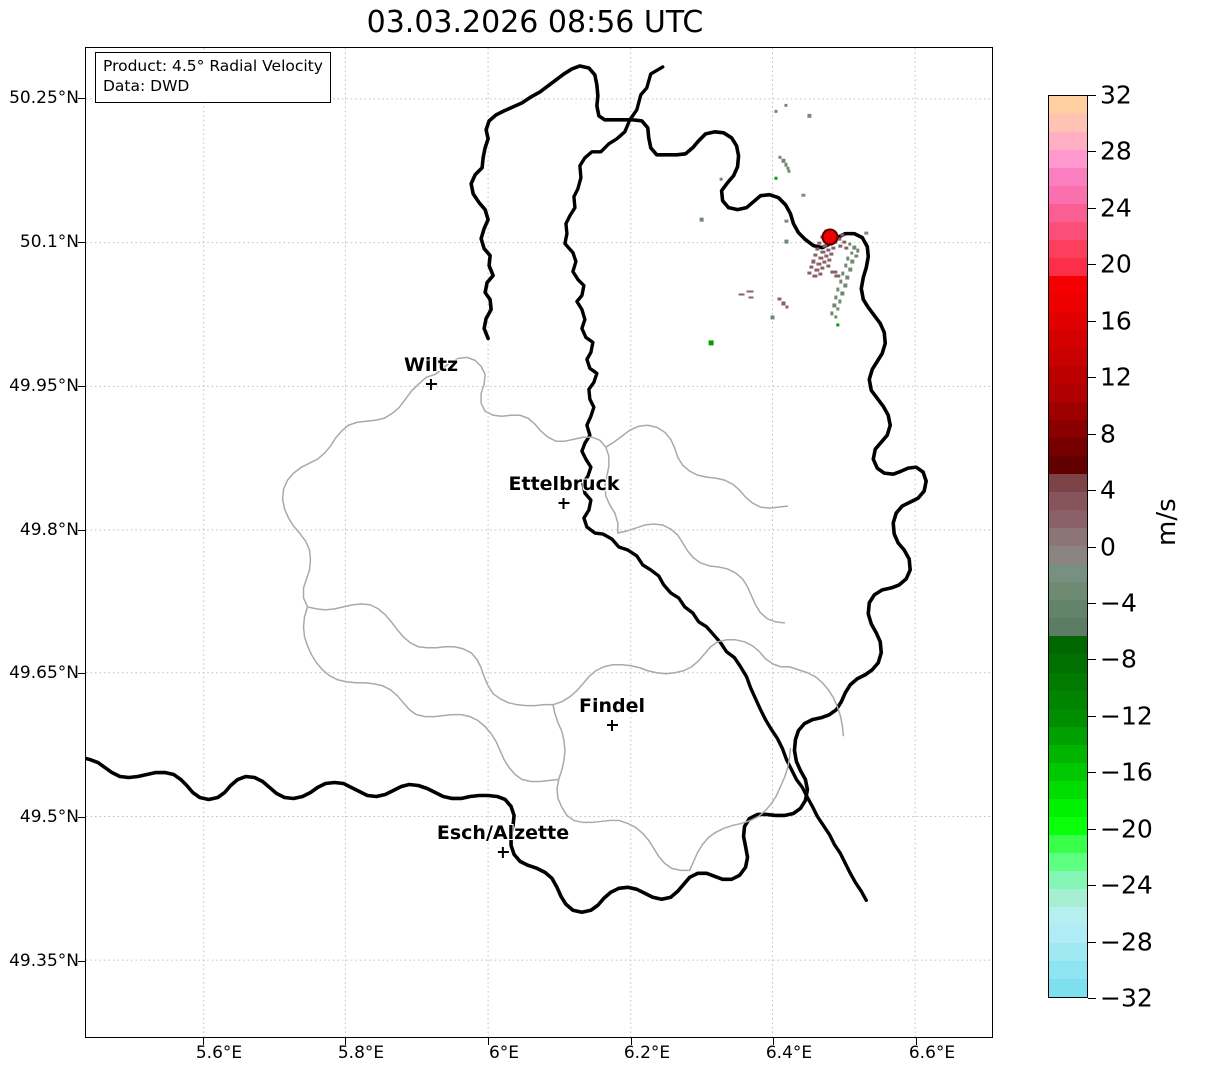 This screenshot has width=1207, height=1081. I want to click on xtick-label-5-6: 5.6°E, so click(219, 1053).